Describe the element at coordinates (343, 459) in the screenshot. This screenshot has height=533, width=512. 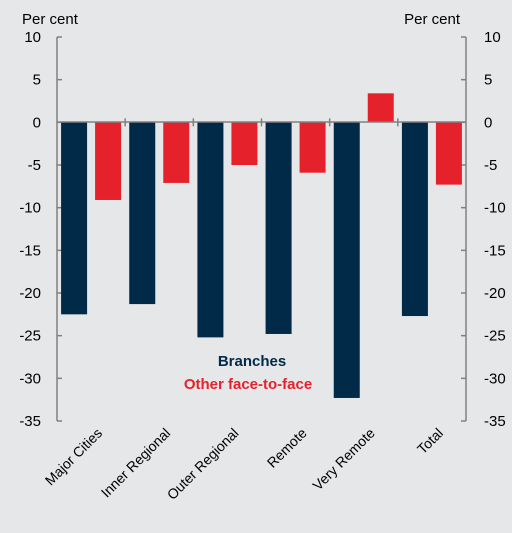
I see `x-category-label: Very Remote` at that location.